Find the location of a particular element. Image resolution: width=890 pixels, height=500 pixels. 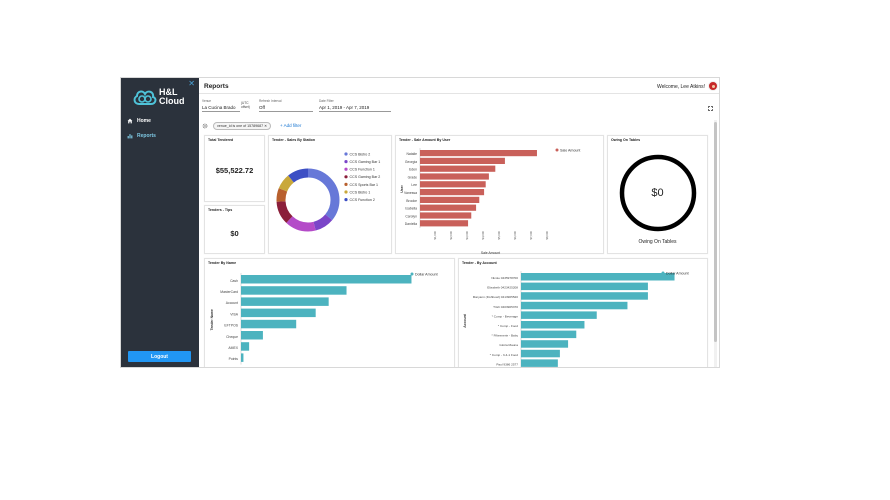

home-icon is located at coordinates (130, 121).